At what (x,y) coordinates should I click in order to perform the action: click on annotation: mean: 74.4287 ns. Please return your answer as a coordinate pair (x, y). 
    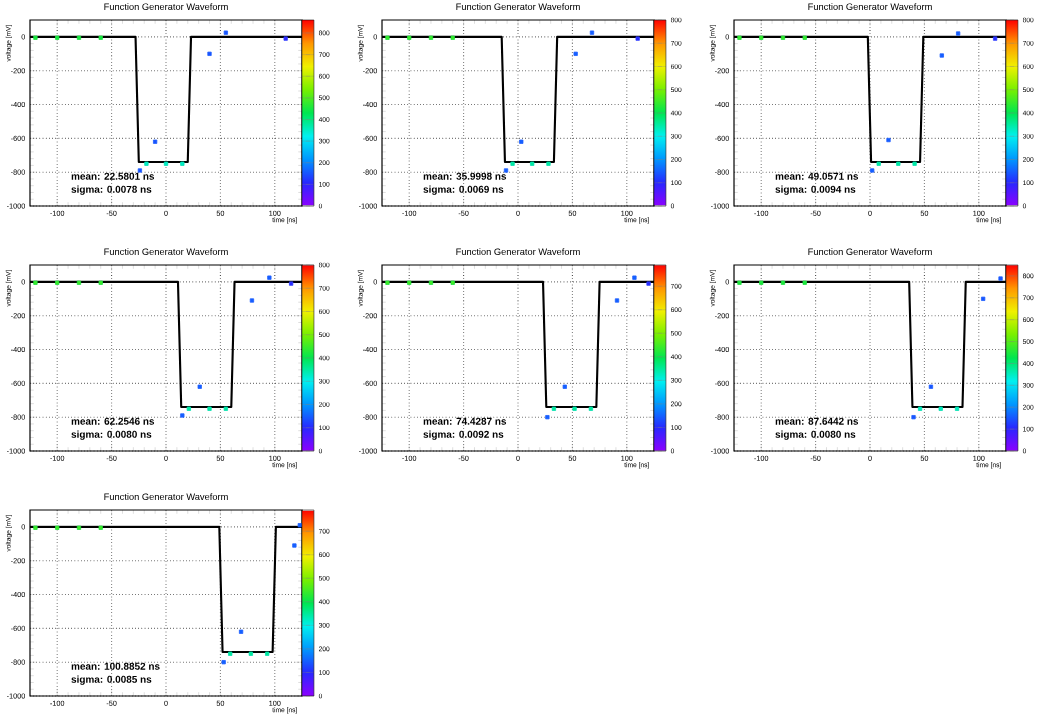
    Looking at the image, I should click on (465, 421).